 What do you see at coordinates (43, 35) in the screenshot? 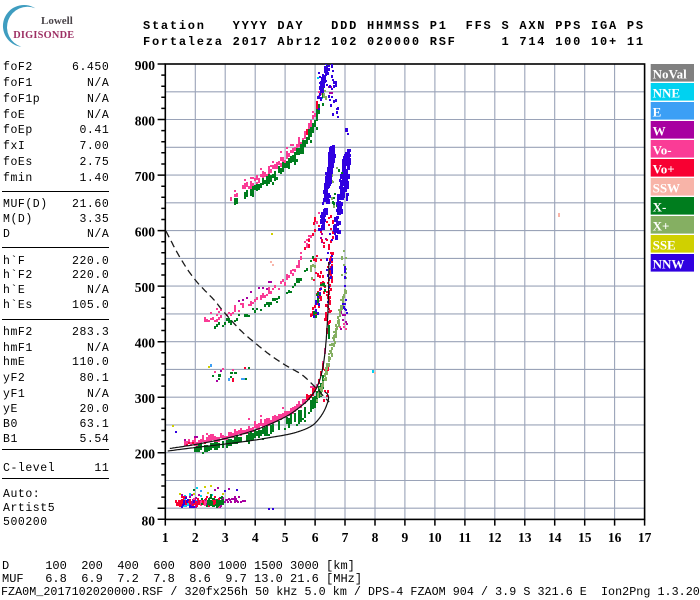
I see `svg-text: DIGISONDE` at bounding box center [43, 35].